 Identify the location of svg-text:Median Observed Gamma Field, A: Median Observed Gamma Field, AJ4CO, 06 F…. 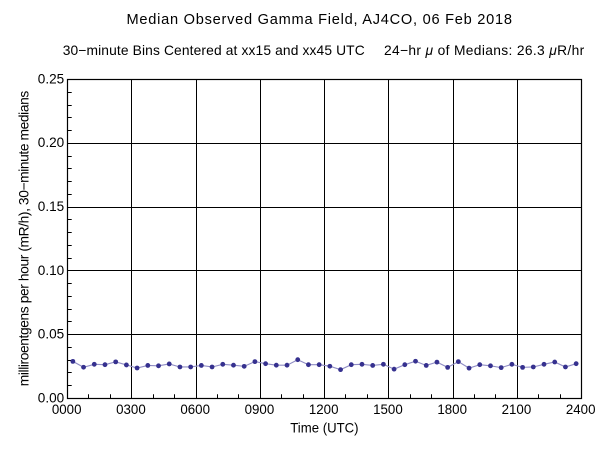
(320, 20).